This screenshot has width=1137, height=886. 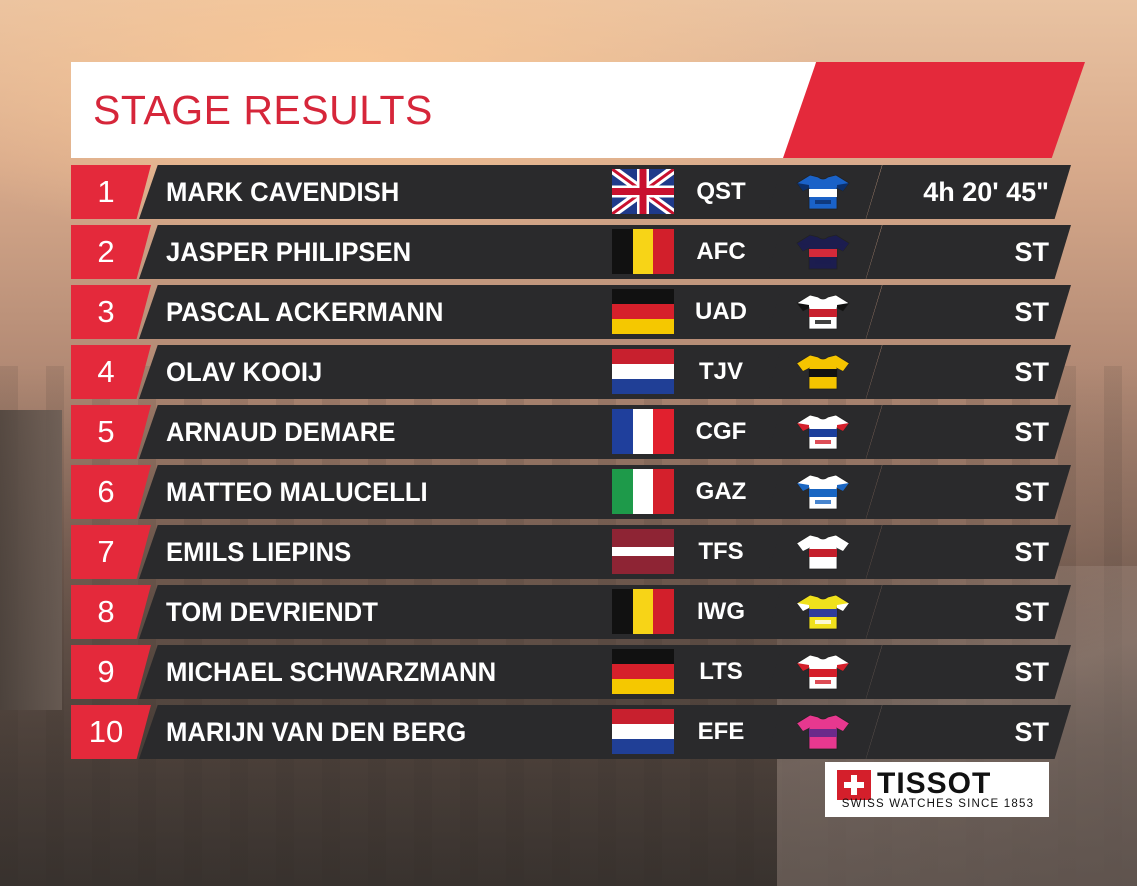 I want to click on result-row: 8 TOM DEVRIENDT IWG ST, so click(x=571, y=612).